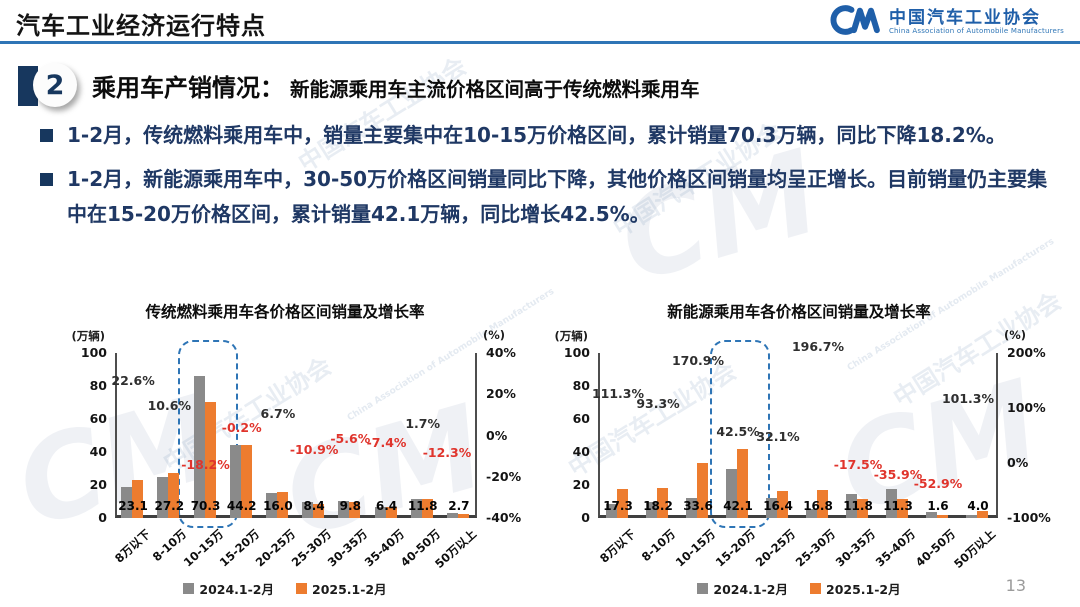 This screenshot has height=607, width=1080. What do you see at coordinates (205, 506) in the screenshot?
I see `bar-value-label: 70.3` at bounding box center [205, 506].